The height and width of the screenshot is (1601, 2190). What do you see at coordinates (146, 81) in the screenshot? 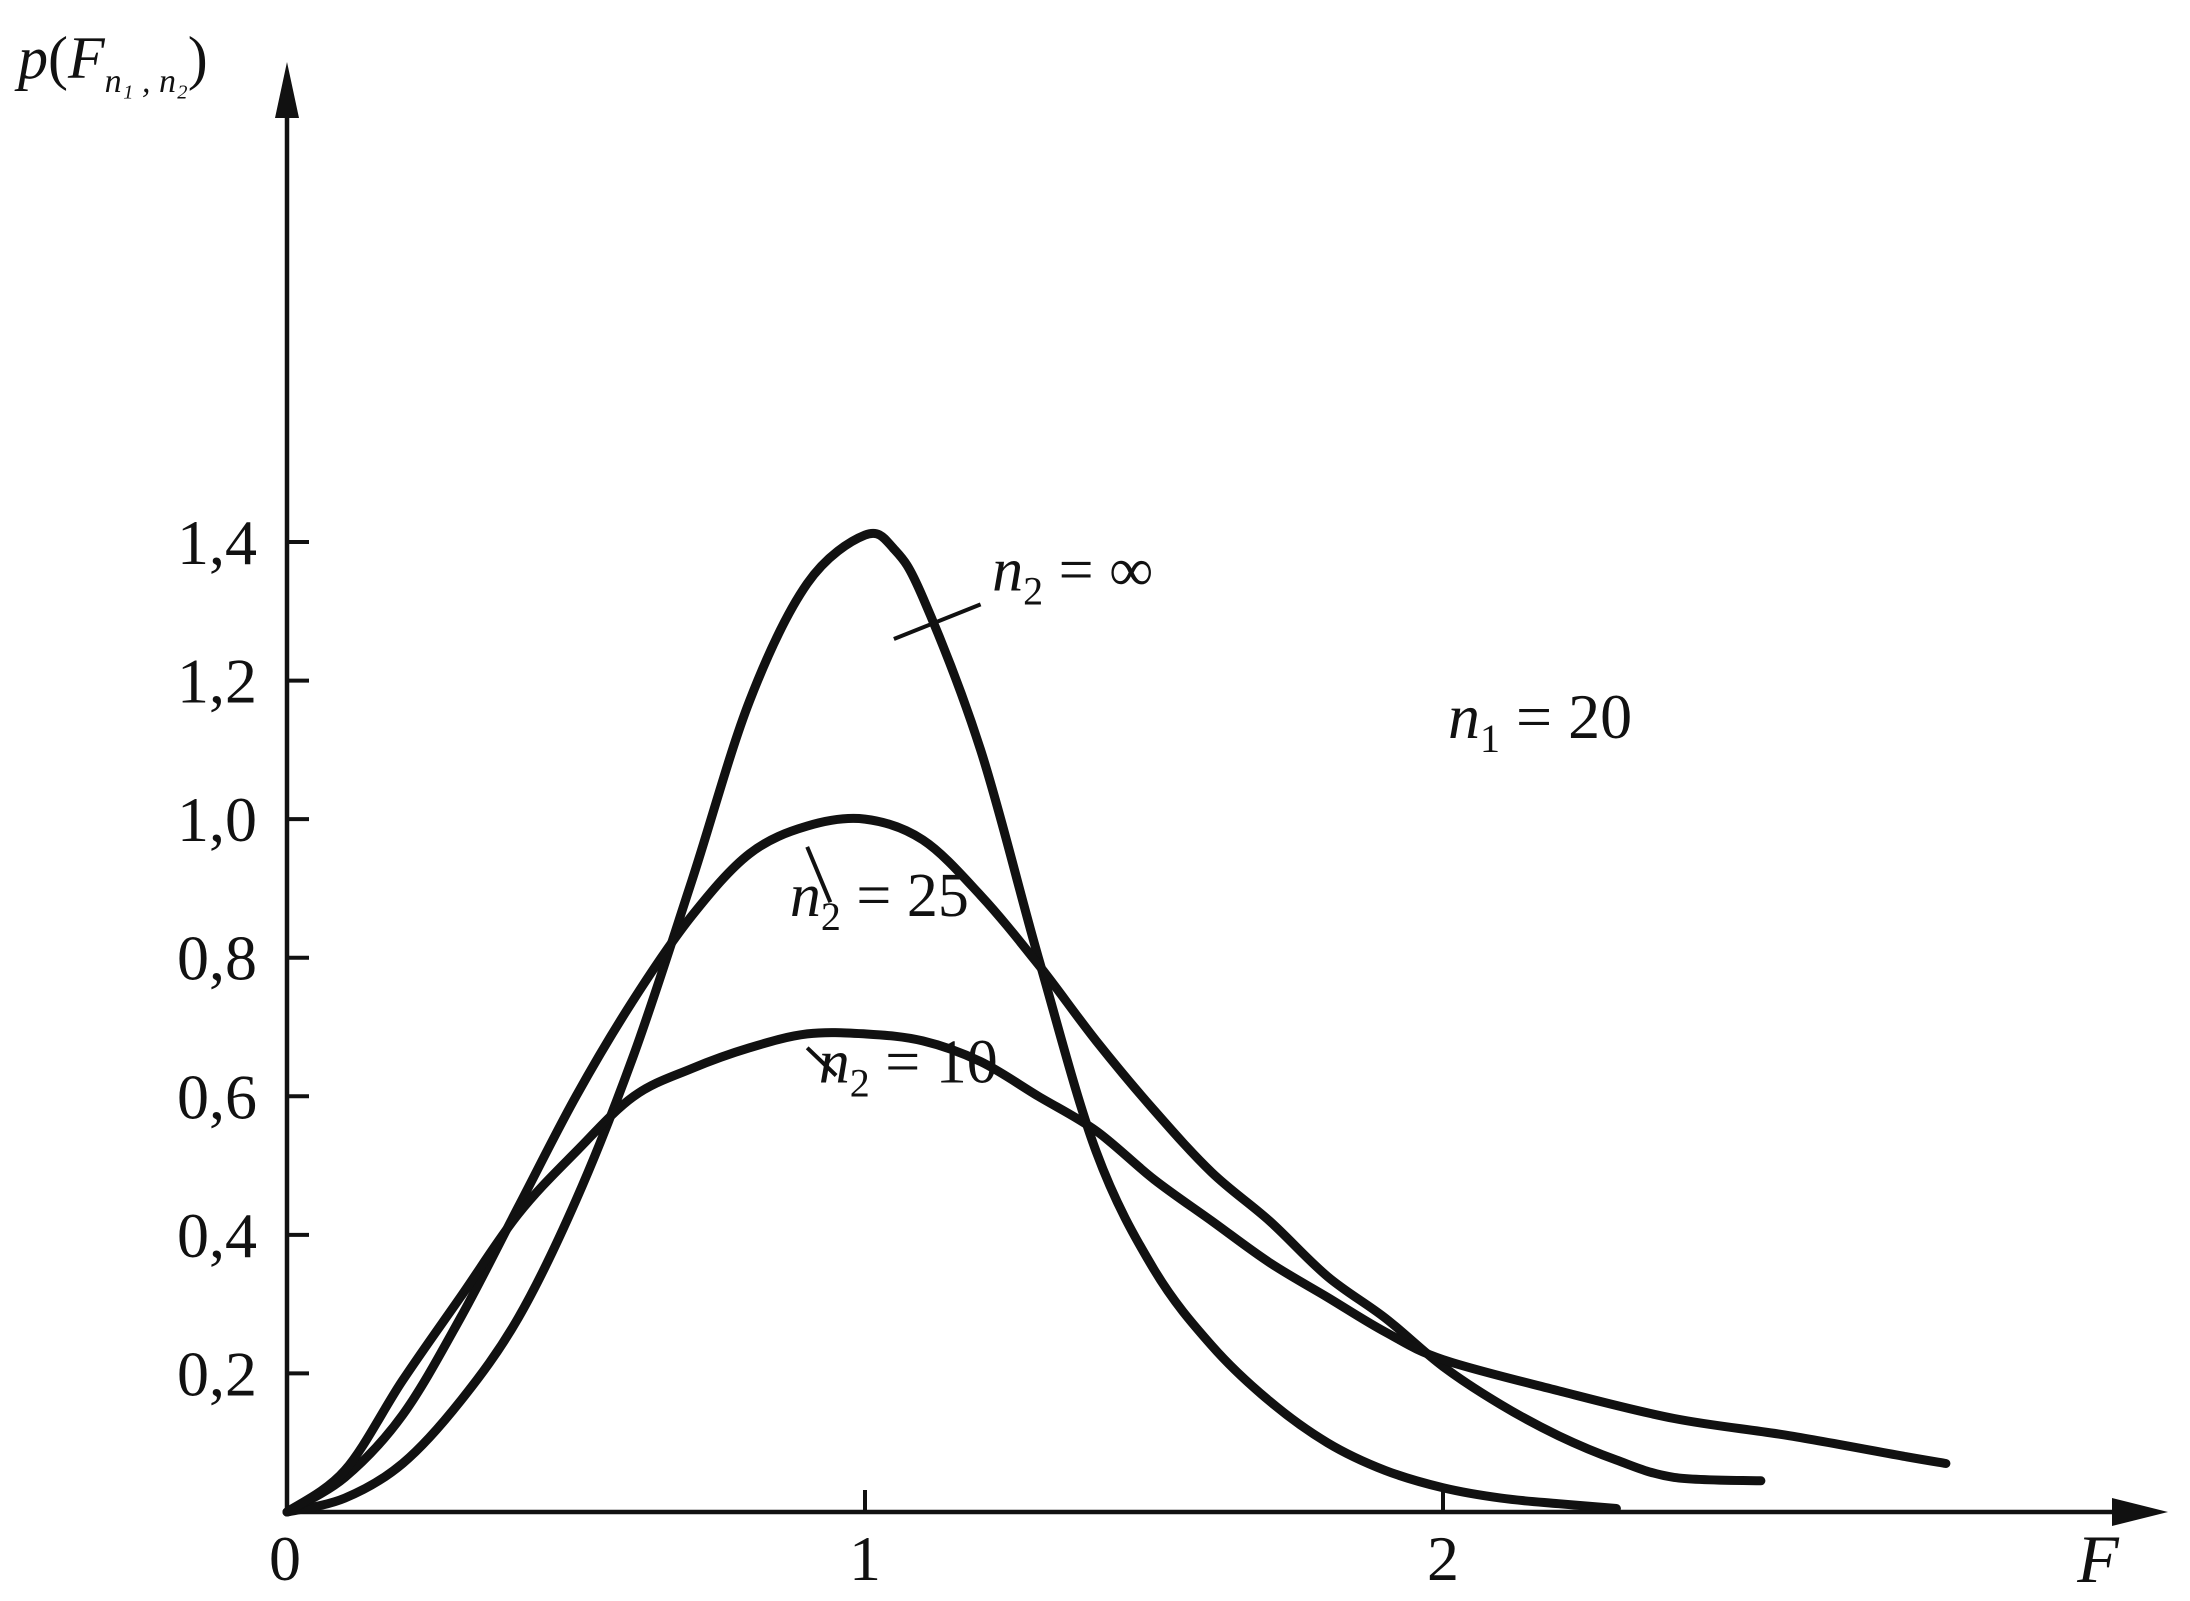
I see `y-axis-label-sub: n₁ , n₂` at bounding box center [146, 81].